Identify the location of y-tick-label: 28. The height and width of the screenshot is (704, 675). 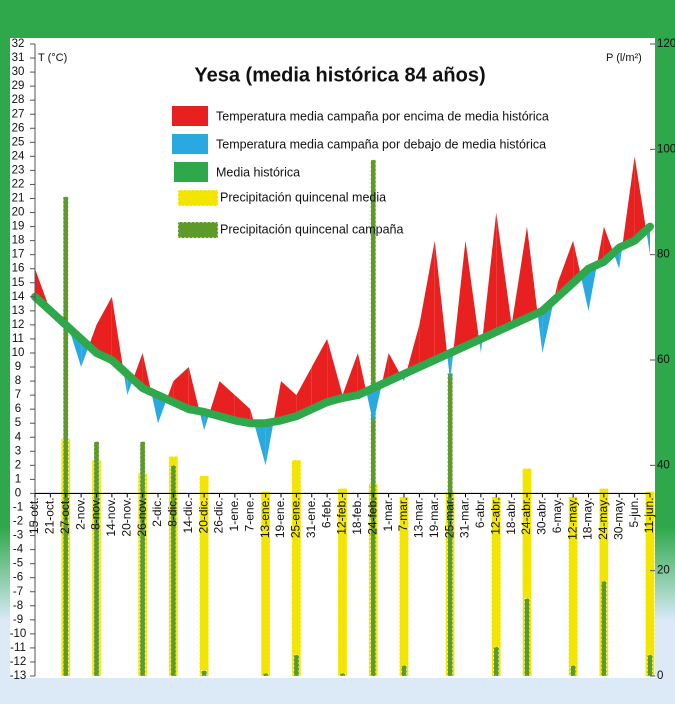
(18, 100).